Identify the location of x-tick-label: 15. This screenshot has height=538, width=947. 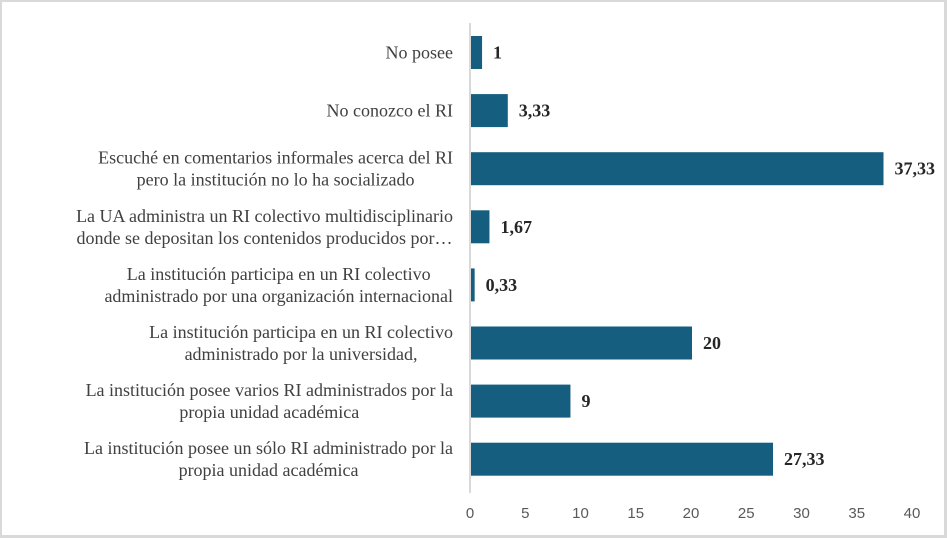
(635, 513).